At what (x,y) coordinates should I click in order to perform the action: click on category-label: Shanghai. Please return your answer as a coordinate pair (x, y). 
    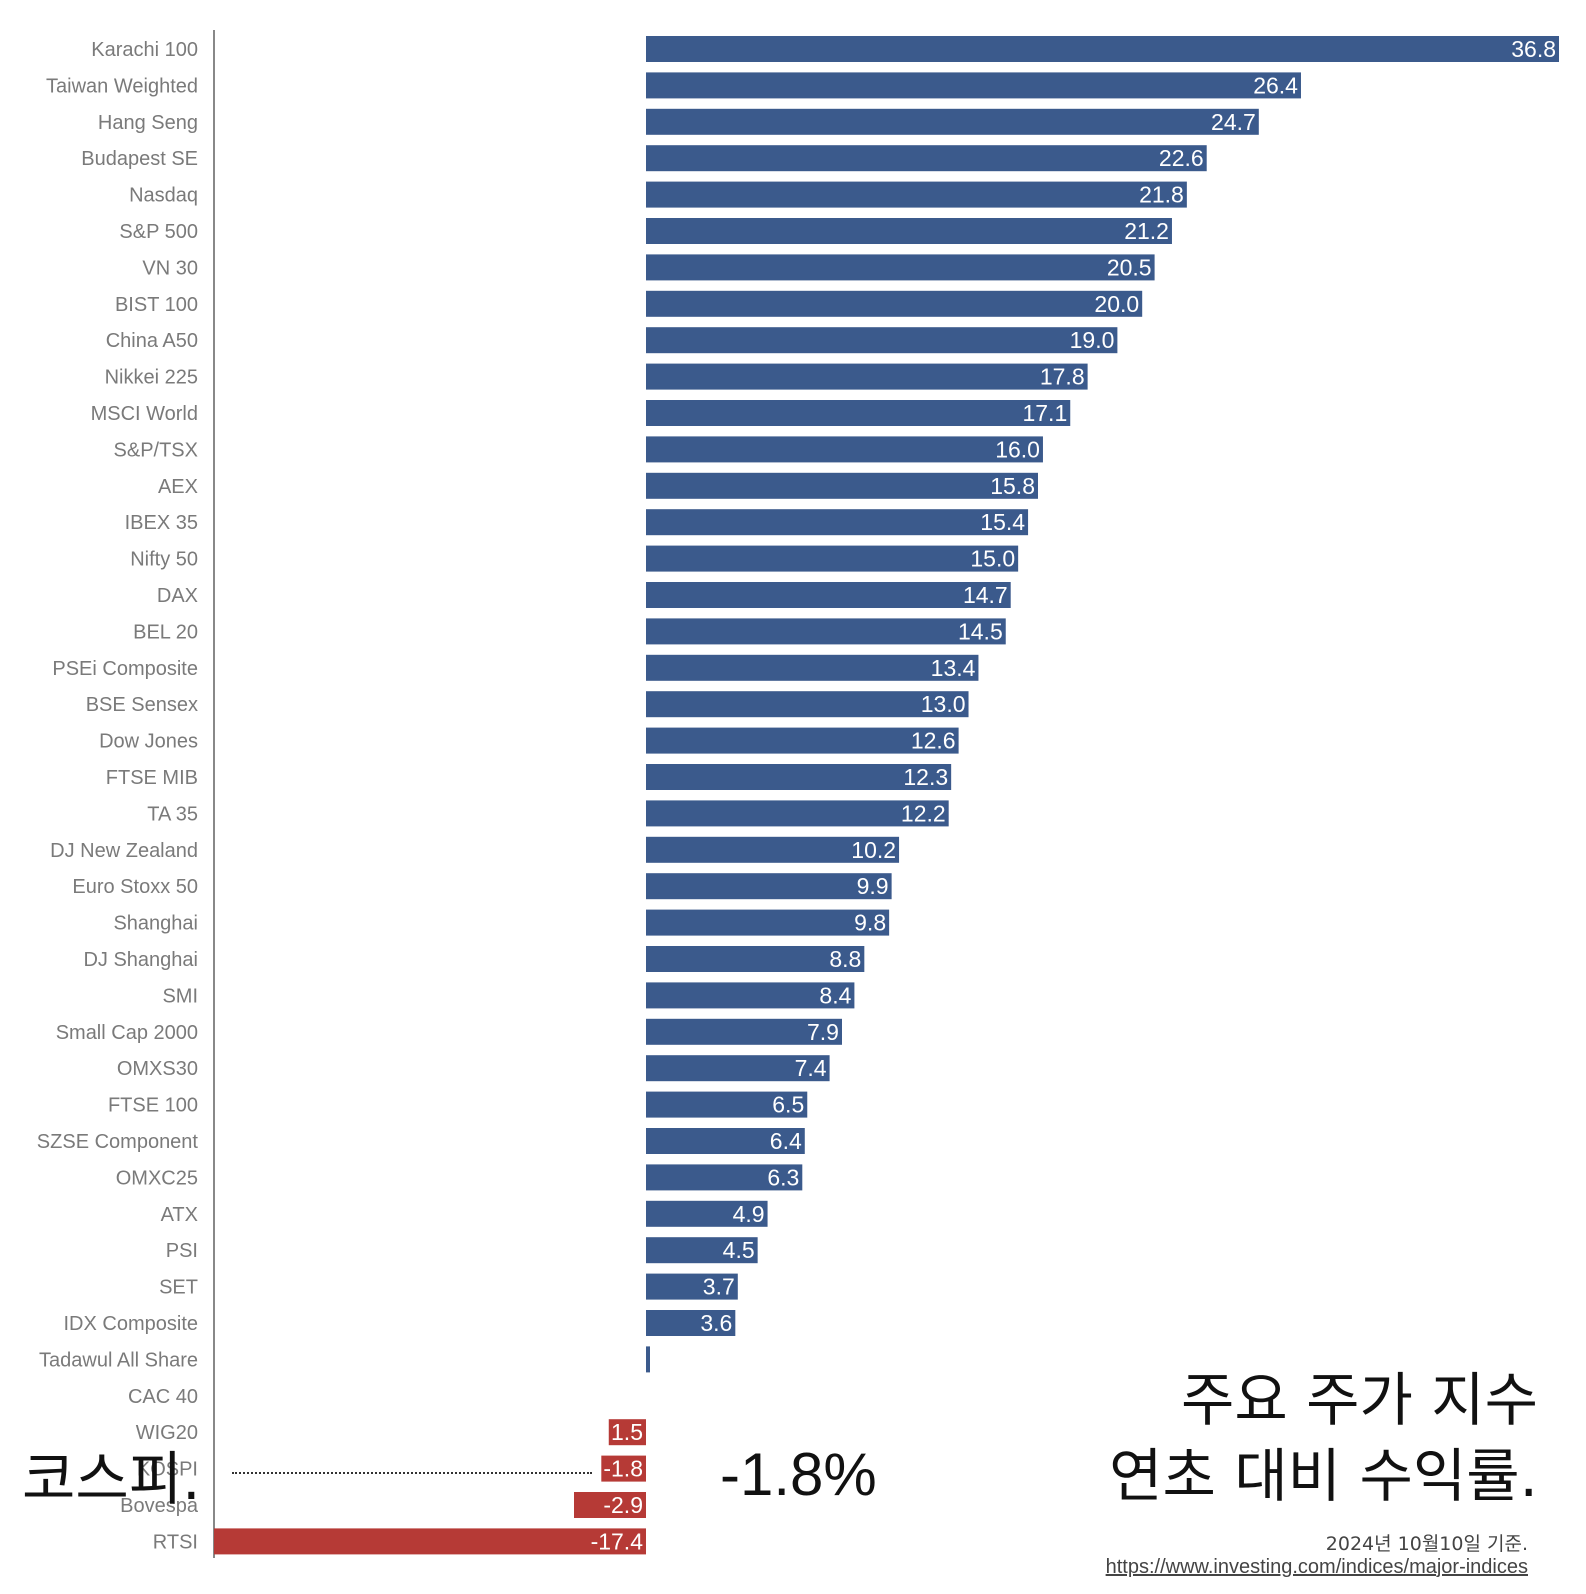
    Looking at the image, I should click on (155, 924).